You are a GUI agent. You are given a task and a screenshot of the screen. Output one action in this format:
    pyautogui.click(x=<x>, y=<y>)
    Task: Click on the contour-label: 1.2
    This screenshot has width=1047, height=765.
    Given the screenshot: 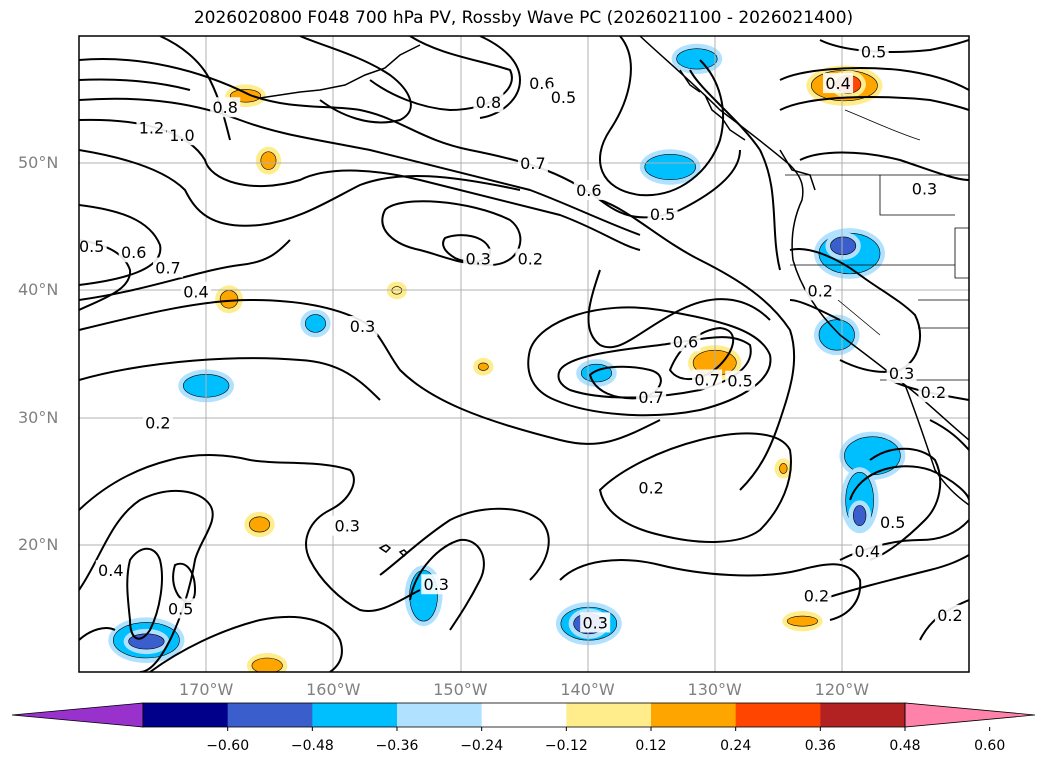 What is the action you would take?
    pyautogui.click(x=151, y=128)
    